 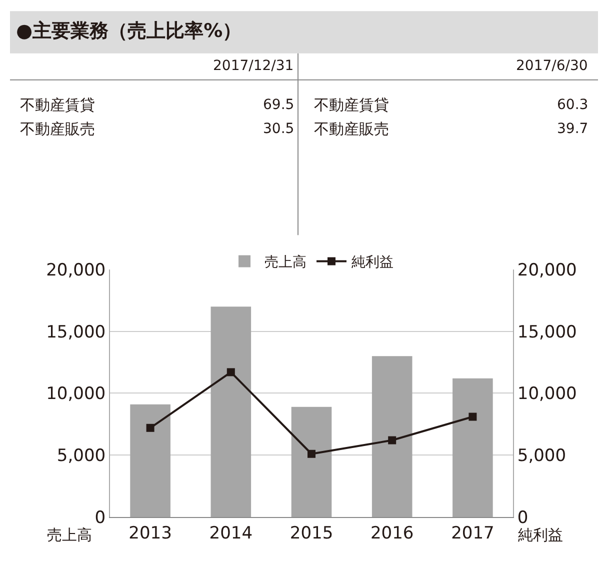 What do you see at coordinates (231, 533) in the screenshot?
I see `x-tick-label: 2014` at bounding box center [231, 533].